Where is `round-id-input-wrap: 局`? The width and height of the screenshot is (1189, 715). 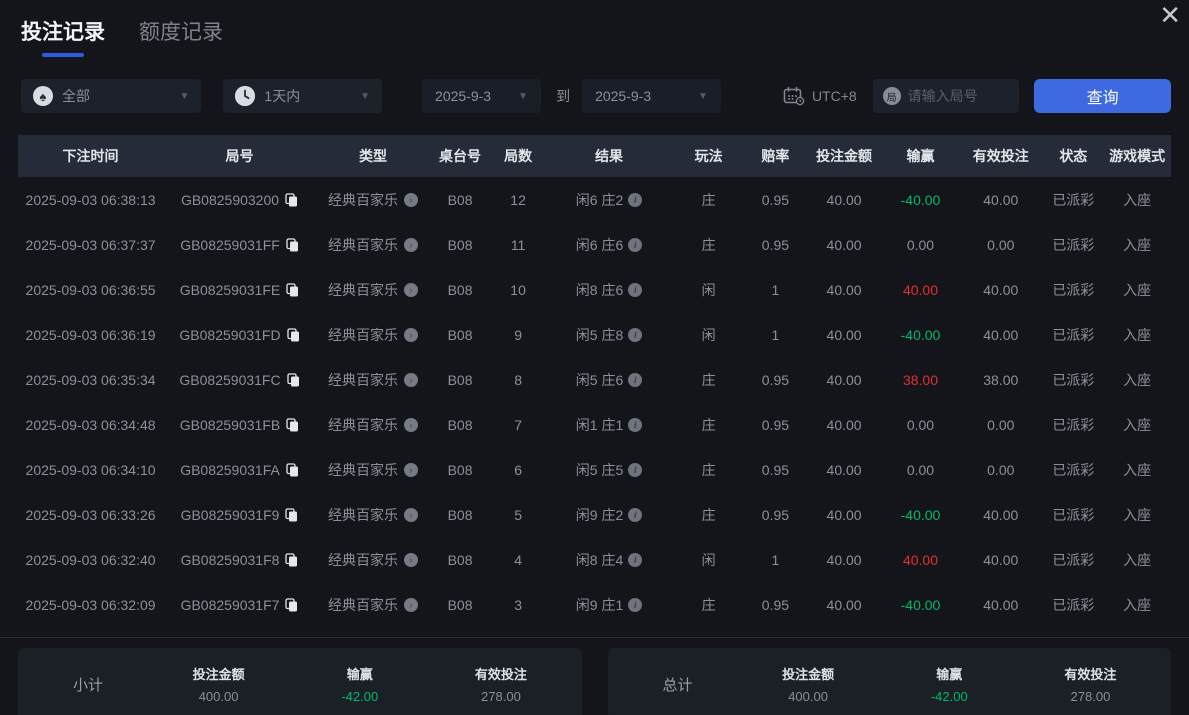
round-id-input-wrap: 局 is located at coordinates (946, 96).